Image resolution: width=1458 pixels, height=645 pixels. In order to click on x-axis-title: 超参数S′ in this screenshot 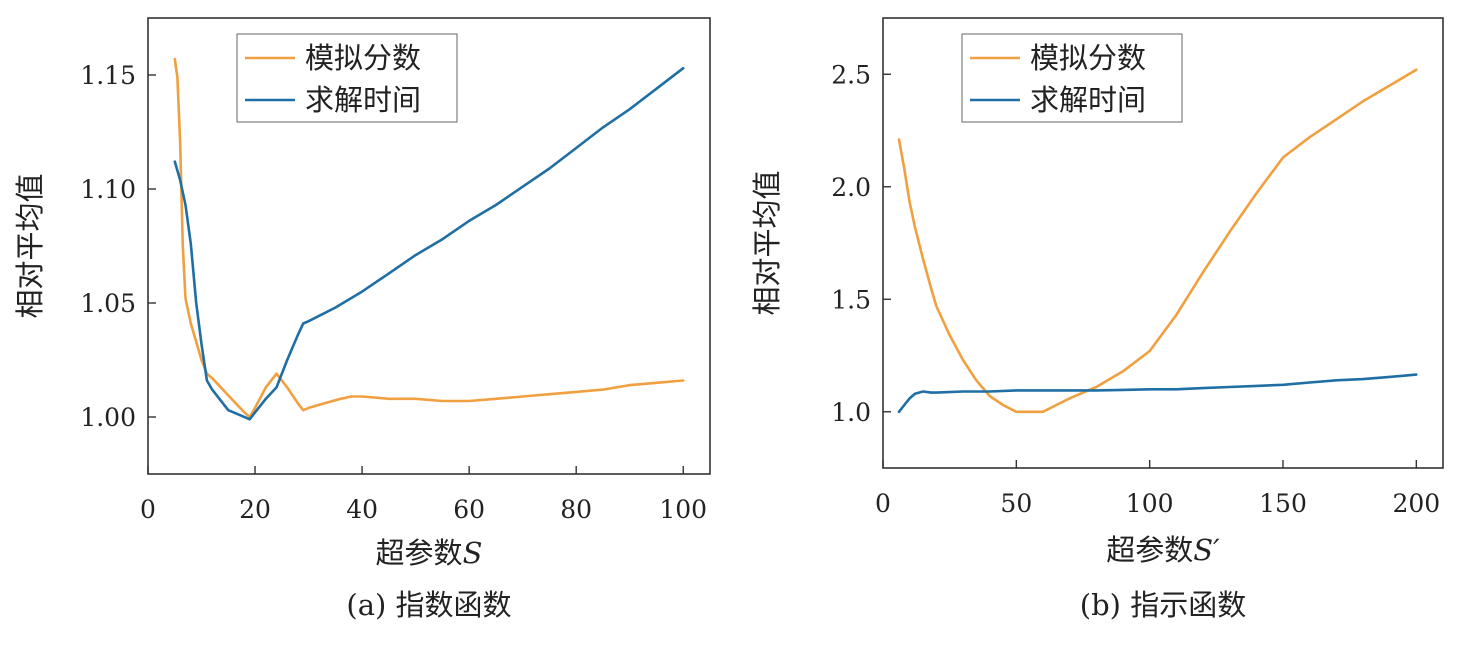, I will do `click(1163, 550)`.